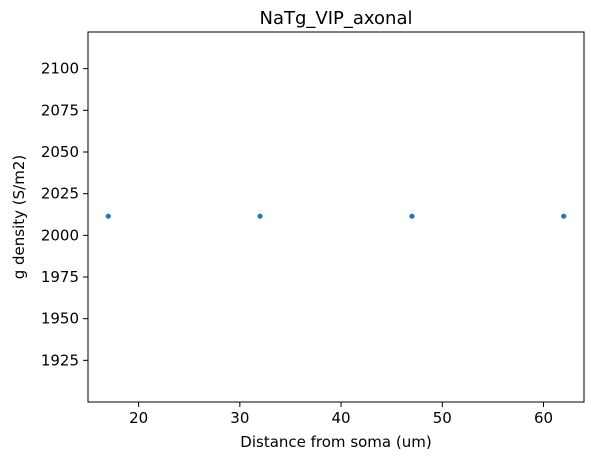  I want to click on y-tick-label: 1975, so click(60, 277).